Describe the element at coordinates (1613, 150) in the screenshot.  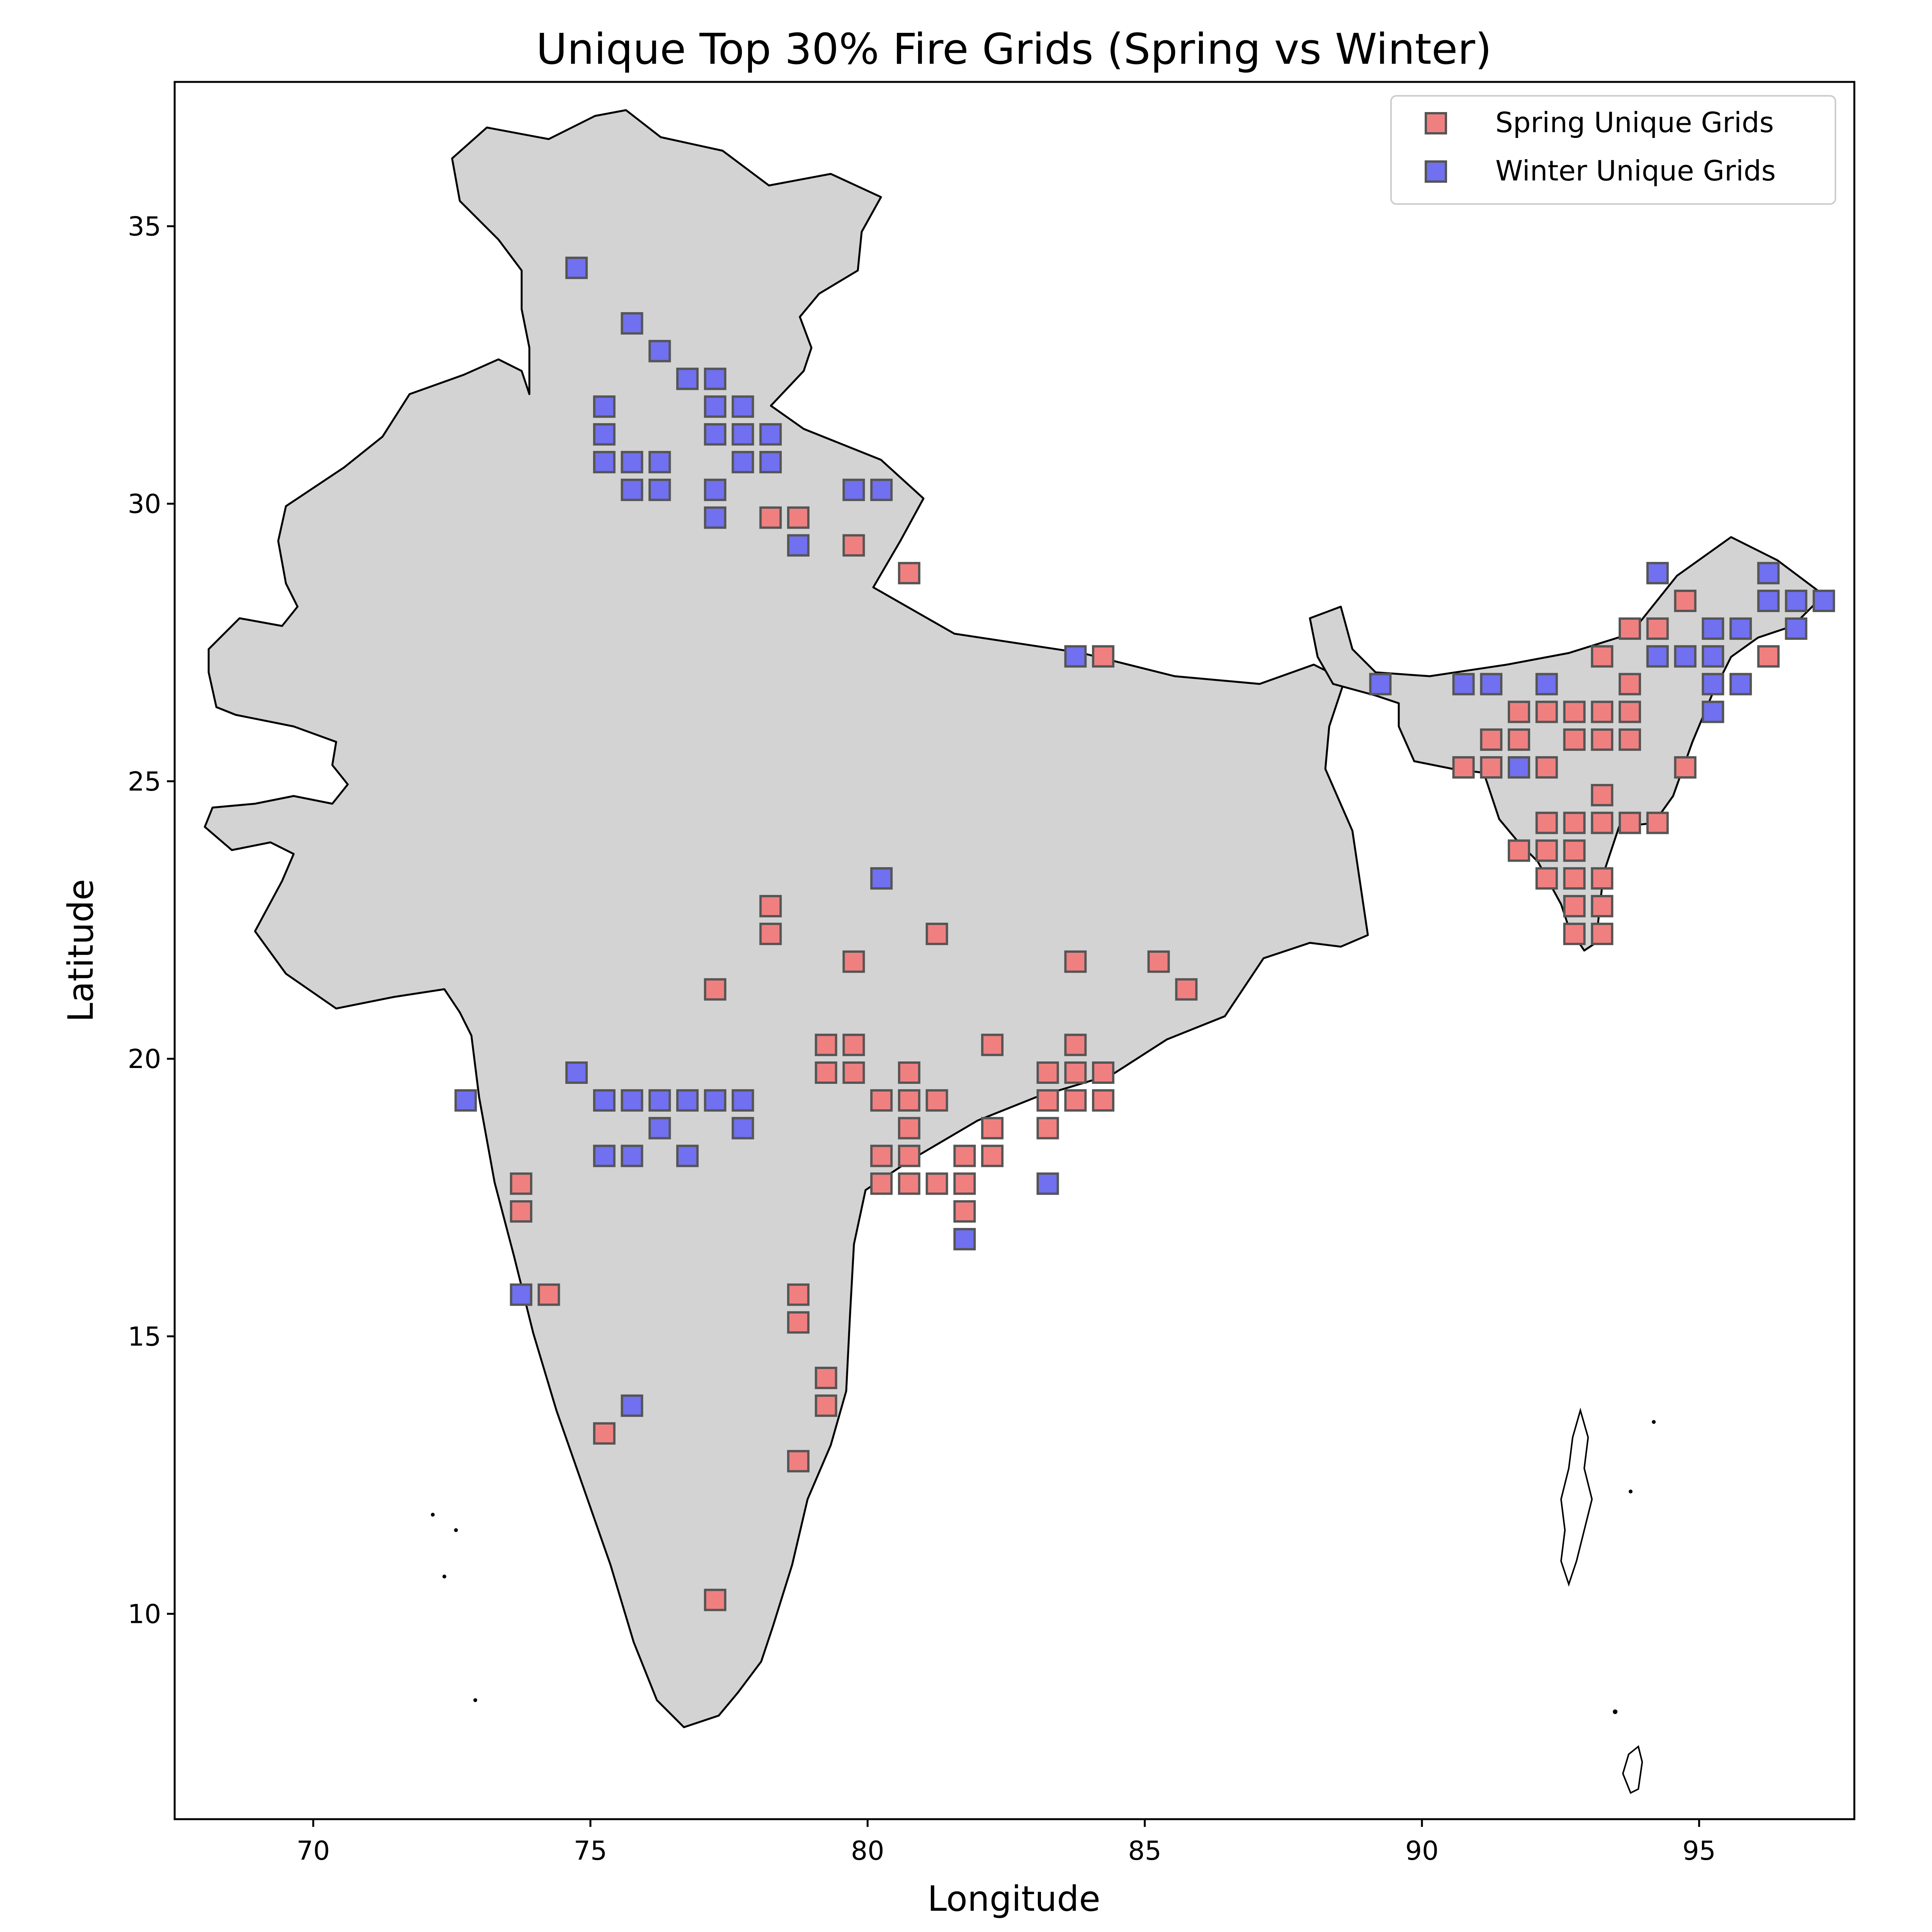
I see `legend: Spring Unique Grids Winter Unique Grids` at that location.